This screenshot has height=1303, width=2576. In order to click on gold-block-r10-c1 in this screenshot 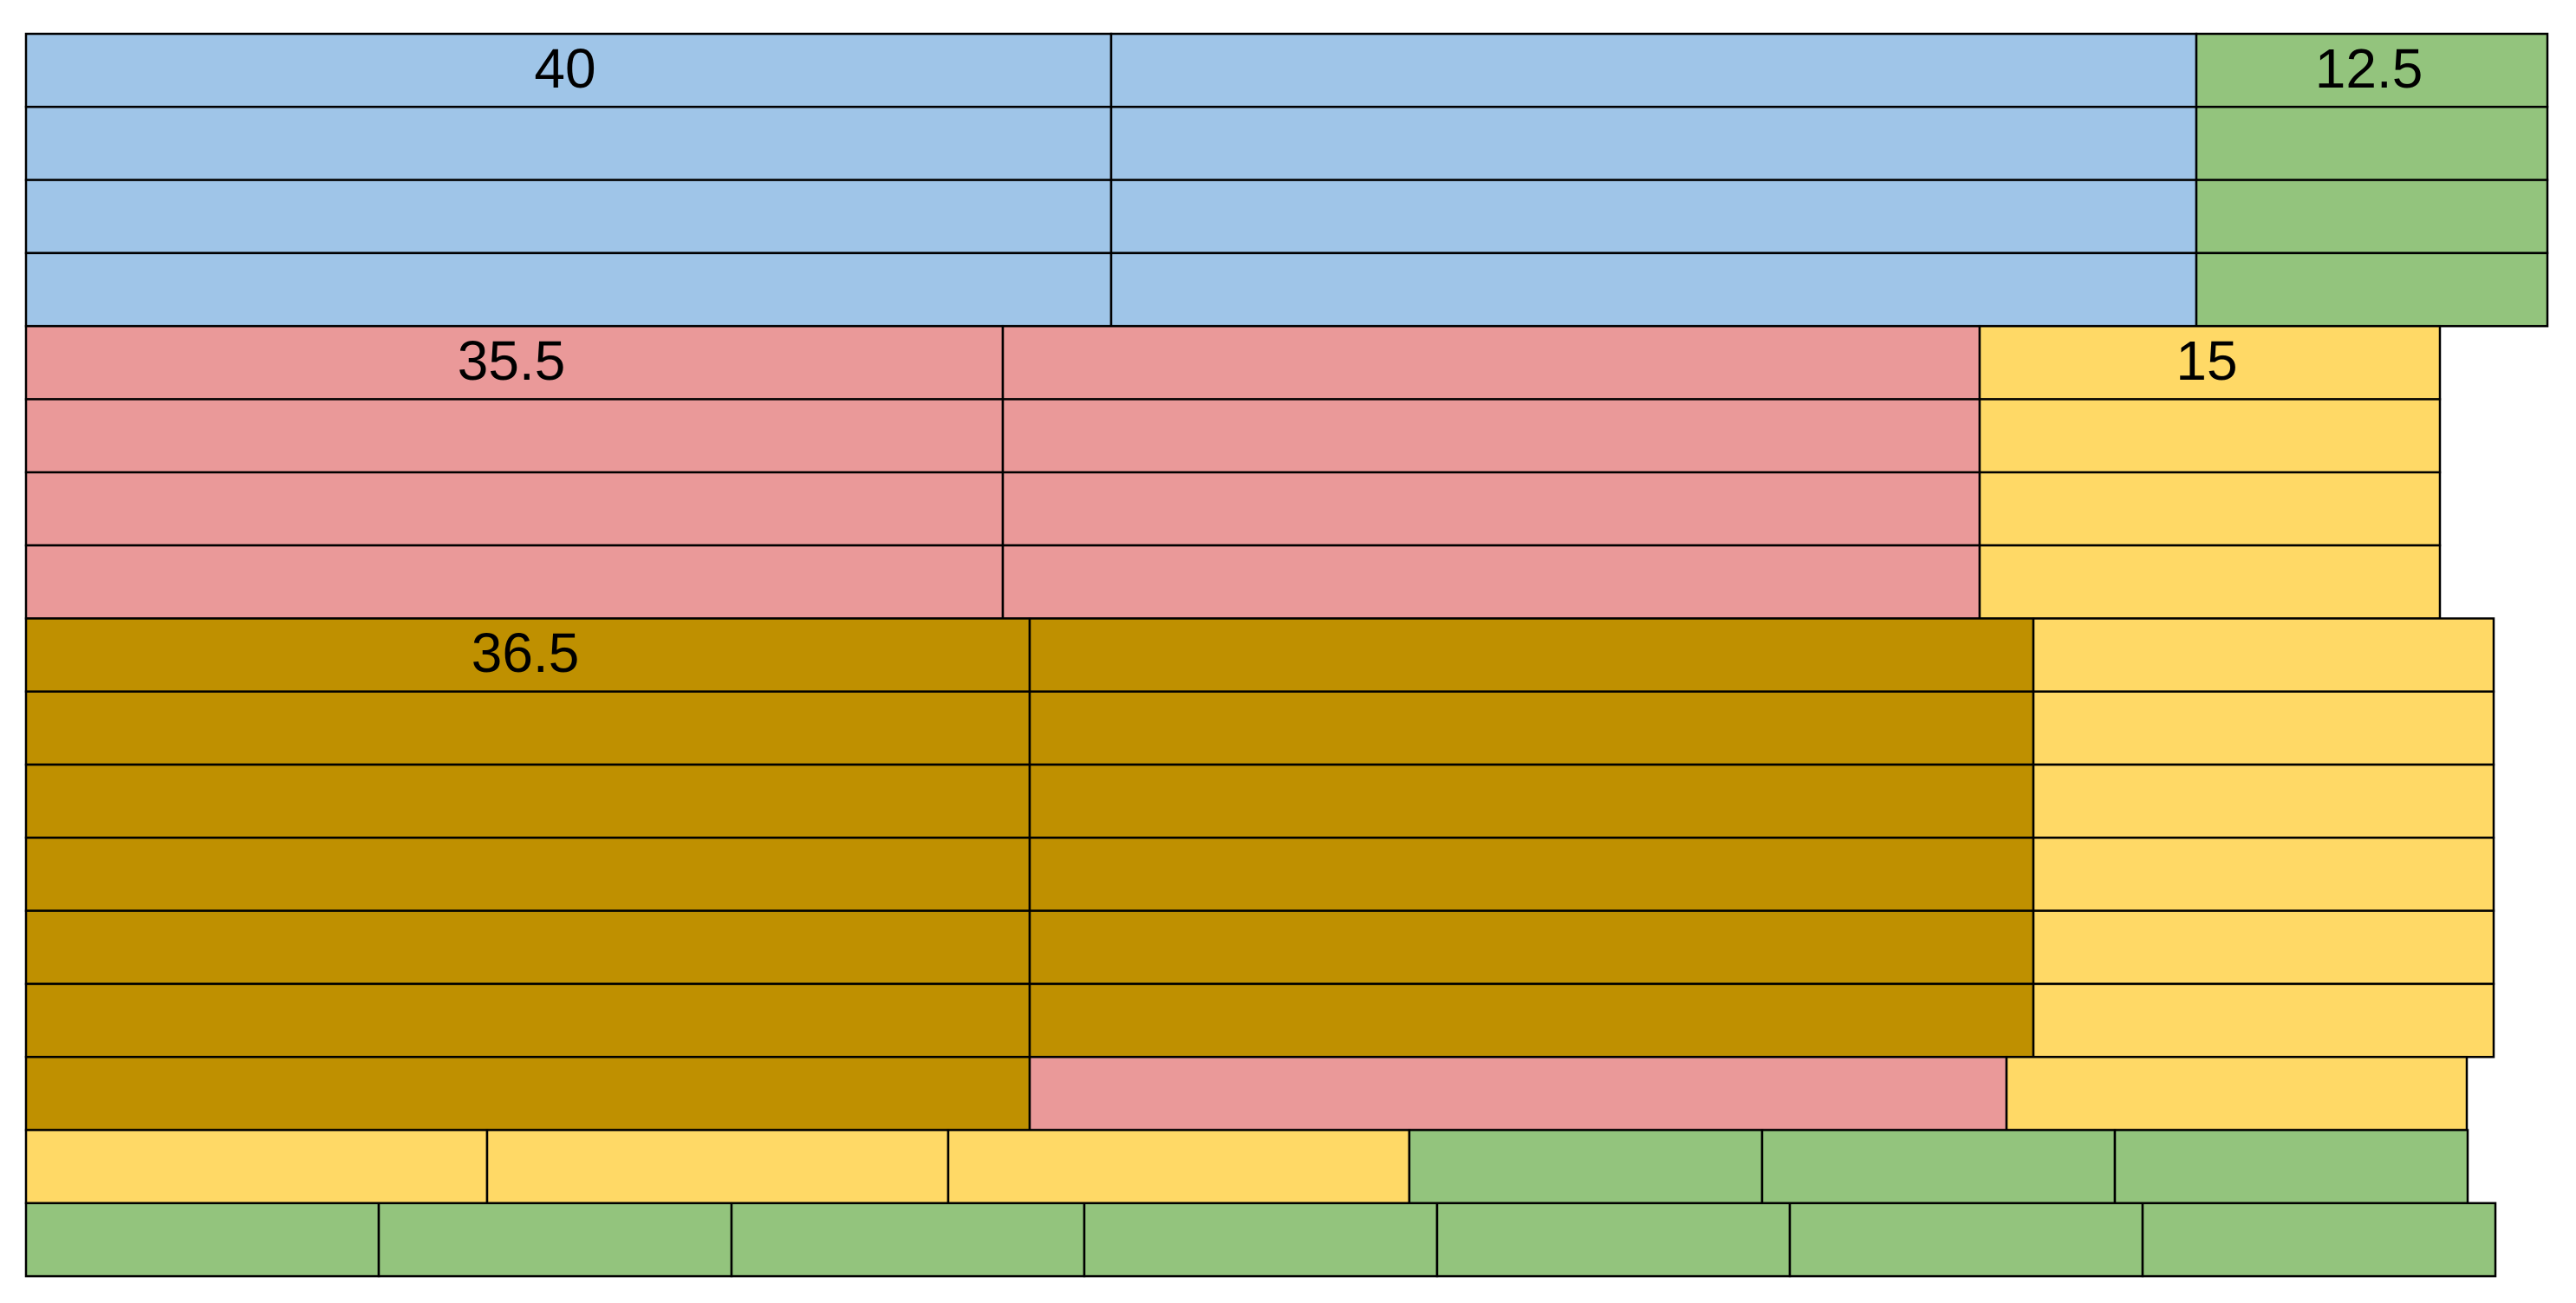, I will do `click(1531, 801)`.